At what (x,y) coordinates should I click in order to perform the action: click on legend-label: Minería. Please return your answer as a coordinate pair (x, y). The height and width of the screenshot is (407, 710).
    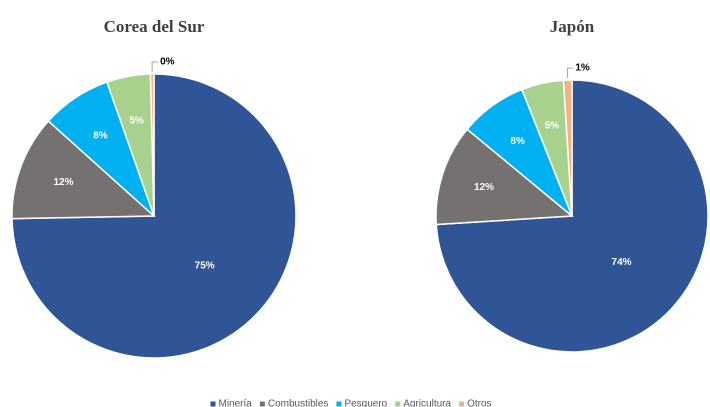
    Looking at the image, I should click on (235, 403).